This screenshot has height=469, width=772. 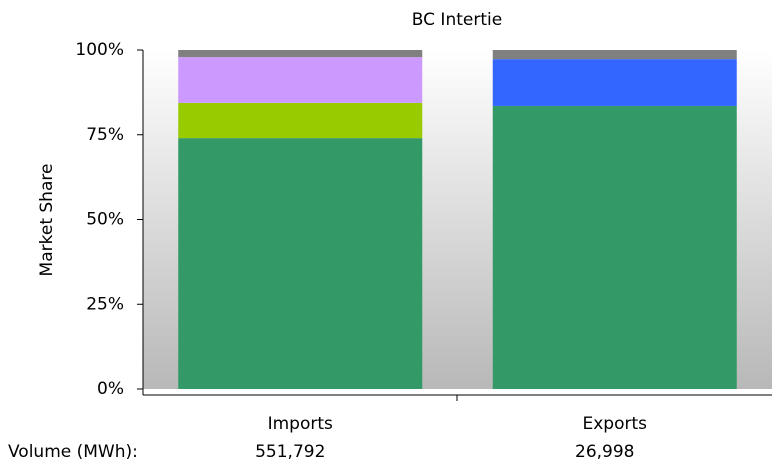 I want to click on x-tick-label: Exports, so click(x=614, y=424).